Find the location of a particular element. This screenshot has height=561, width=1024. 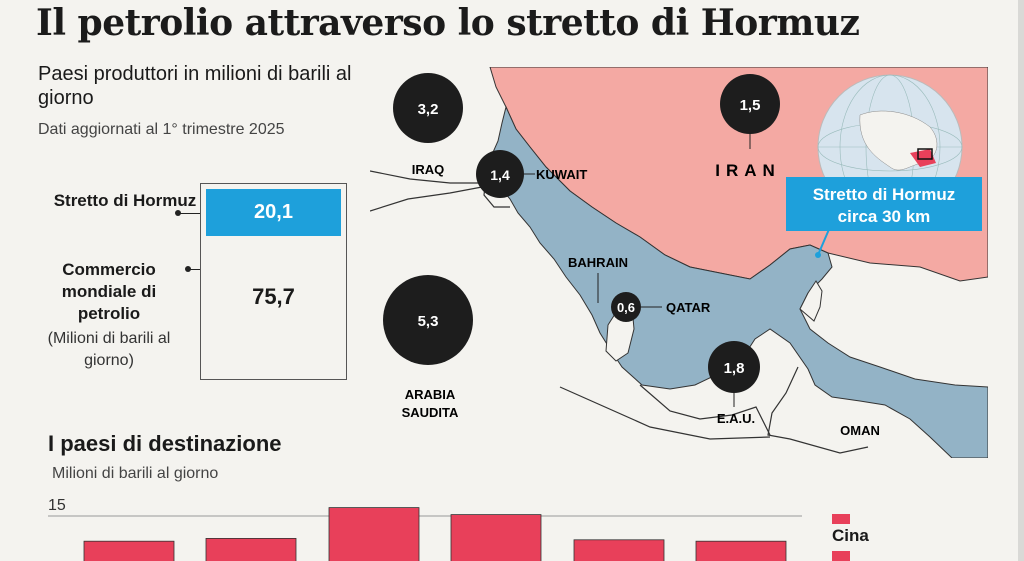

saudi-value: 5,3 is located at coordinates (428, 321).